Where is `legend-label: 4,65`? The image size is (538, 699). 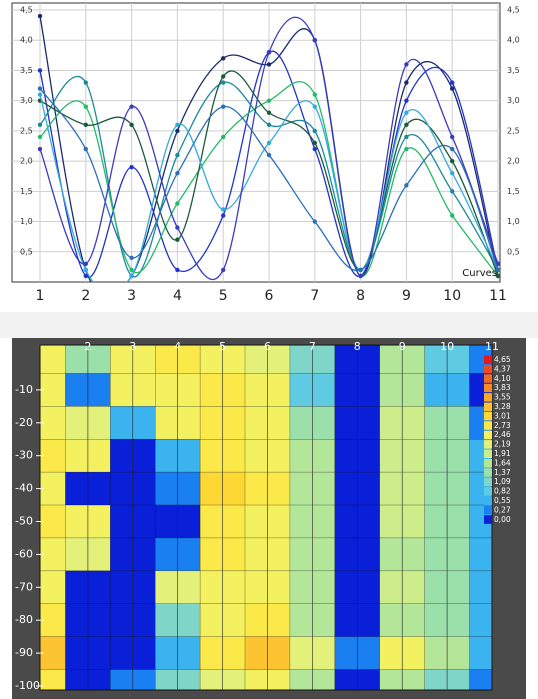 legend-label: 4,65 is located at coordinates (502, 359).